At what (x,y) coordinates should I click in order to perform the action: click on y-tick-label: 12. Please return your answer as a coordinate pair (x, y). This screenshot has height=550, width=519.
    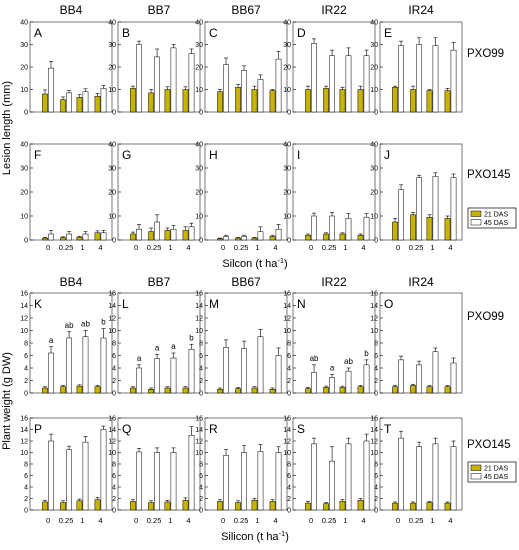
    Looking at the image, I should click on (374, 442).